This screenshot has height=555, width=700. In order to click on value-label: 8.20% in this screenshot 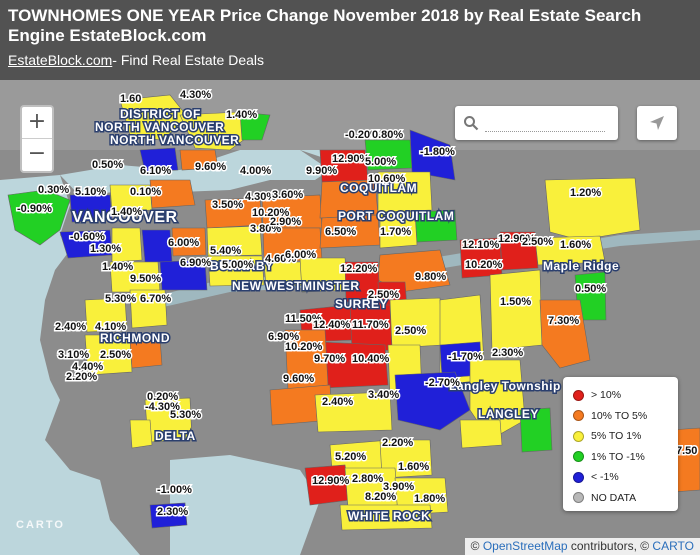, I will do `click(380, 497)`.